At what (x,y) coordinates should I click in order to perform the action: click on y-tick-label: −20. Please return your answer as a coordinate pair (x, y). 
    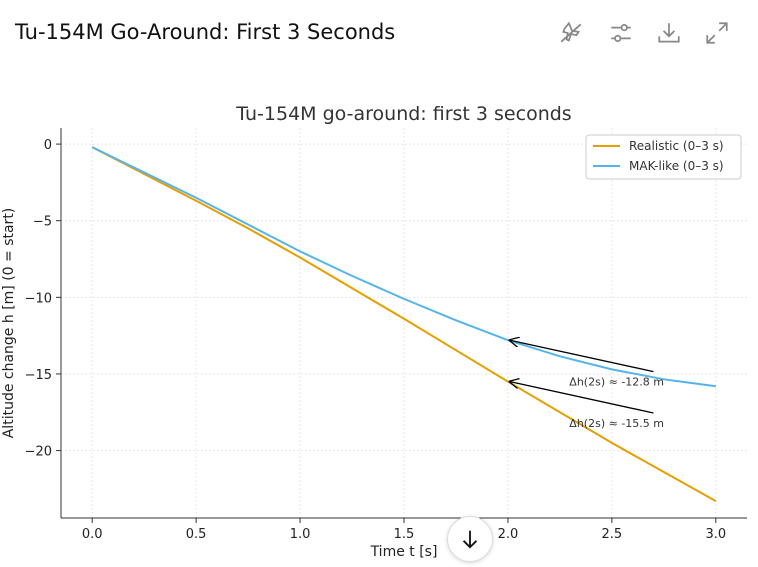
    Looking at the image, I should click on (38, 452).